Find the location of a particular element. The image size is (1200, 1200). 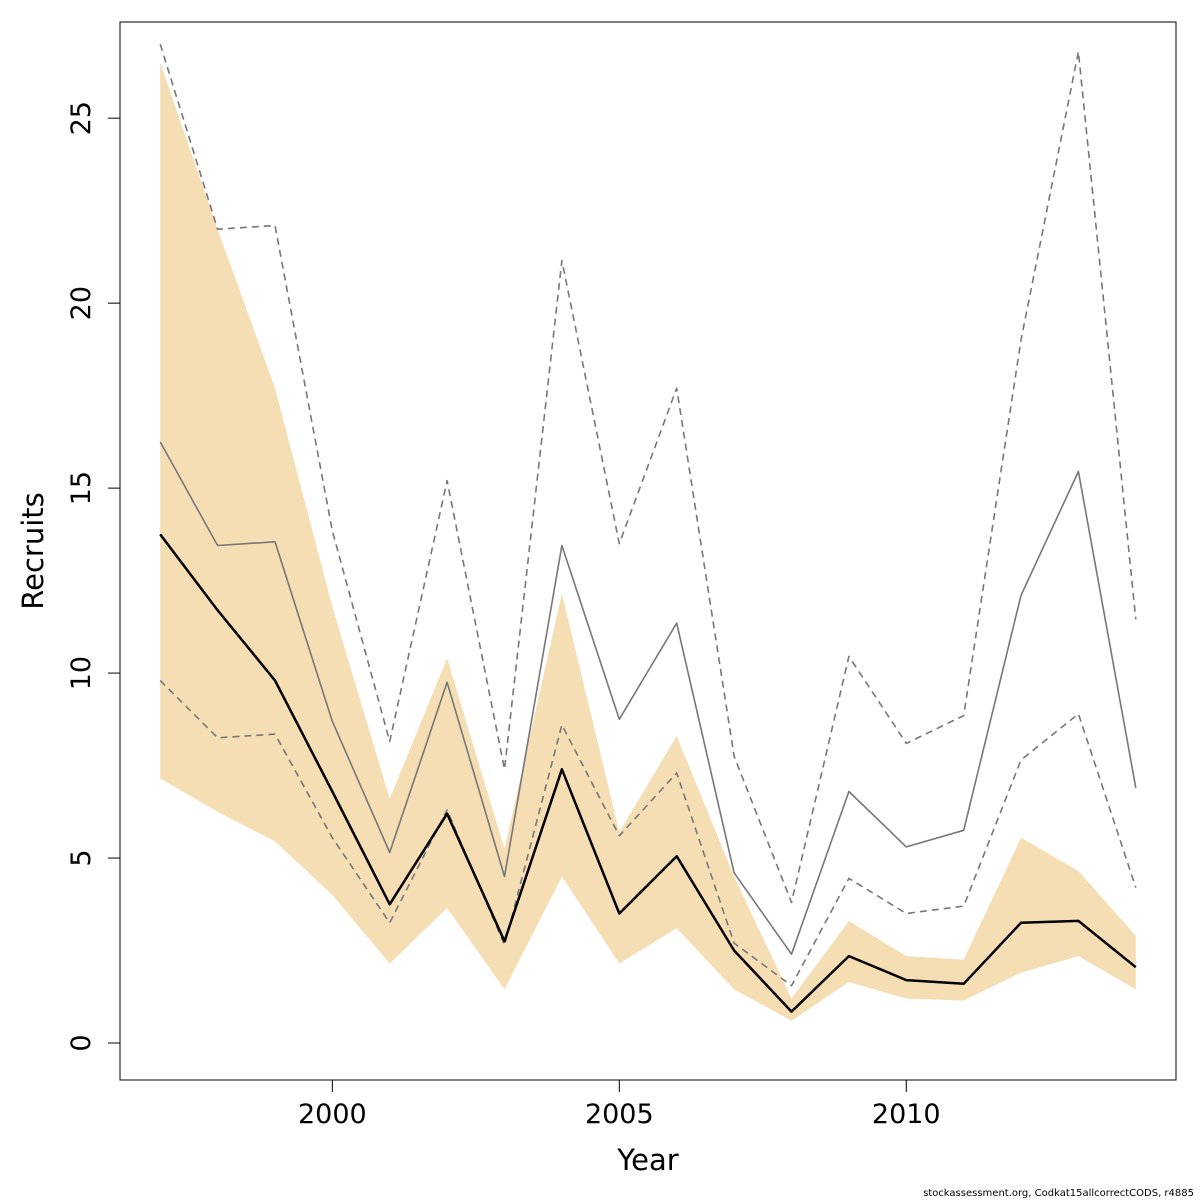

x-tick-label: 2005 is located at coordinates (619, 1114).